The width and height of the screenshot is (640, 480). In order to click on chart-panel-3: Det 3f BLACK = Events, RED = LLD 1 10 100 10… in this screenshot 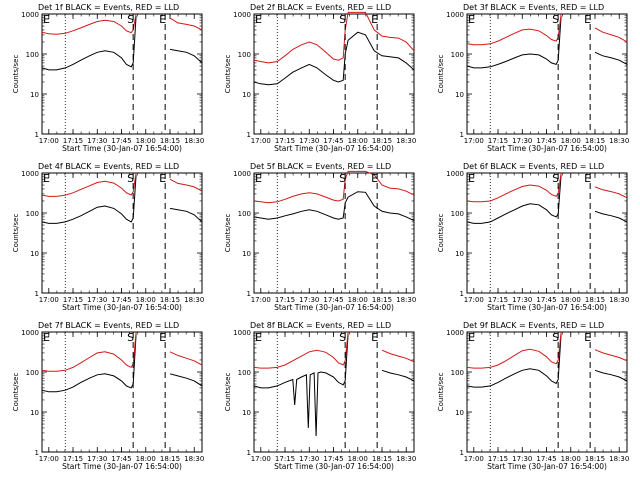, I will do `click(533, 78)`.